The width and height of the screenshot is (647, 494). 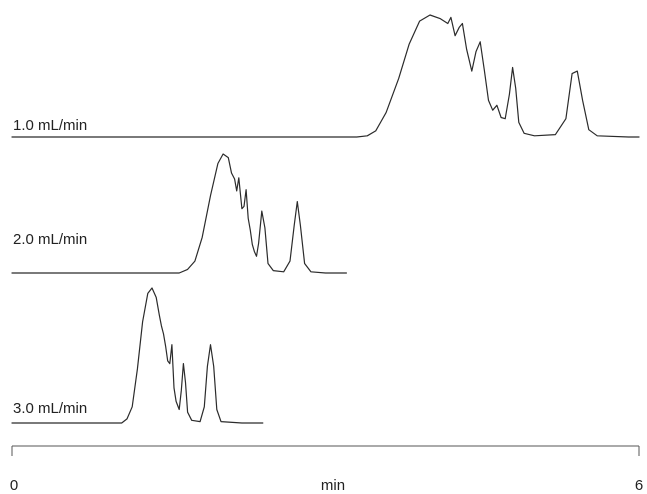 I want to click on series-label-2-0-ml-min: 2.0 mL/min, so click(x=50, y=239).